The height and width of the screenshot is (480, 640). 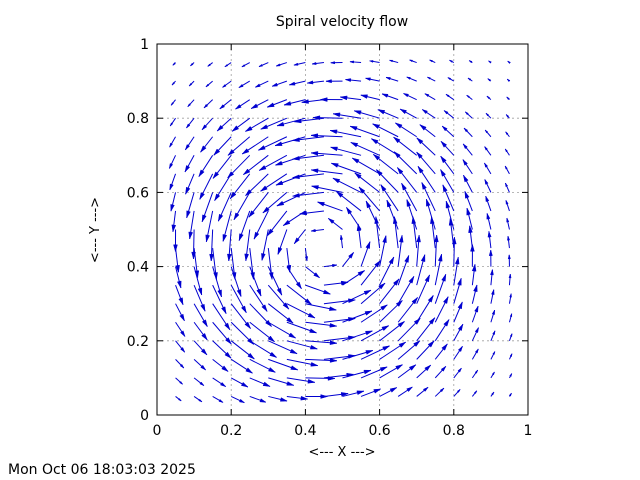 I want to click on y-tick-label: 0, so click(x=144, y=416).